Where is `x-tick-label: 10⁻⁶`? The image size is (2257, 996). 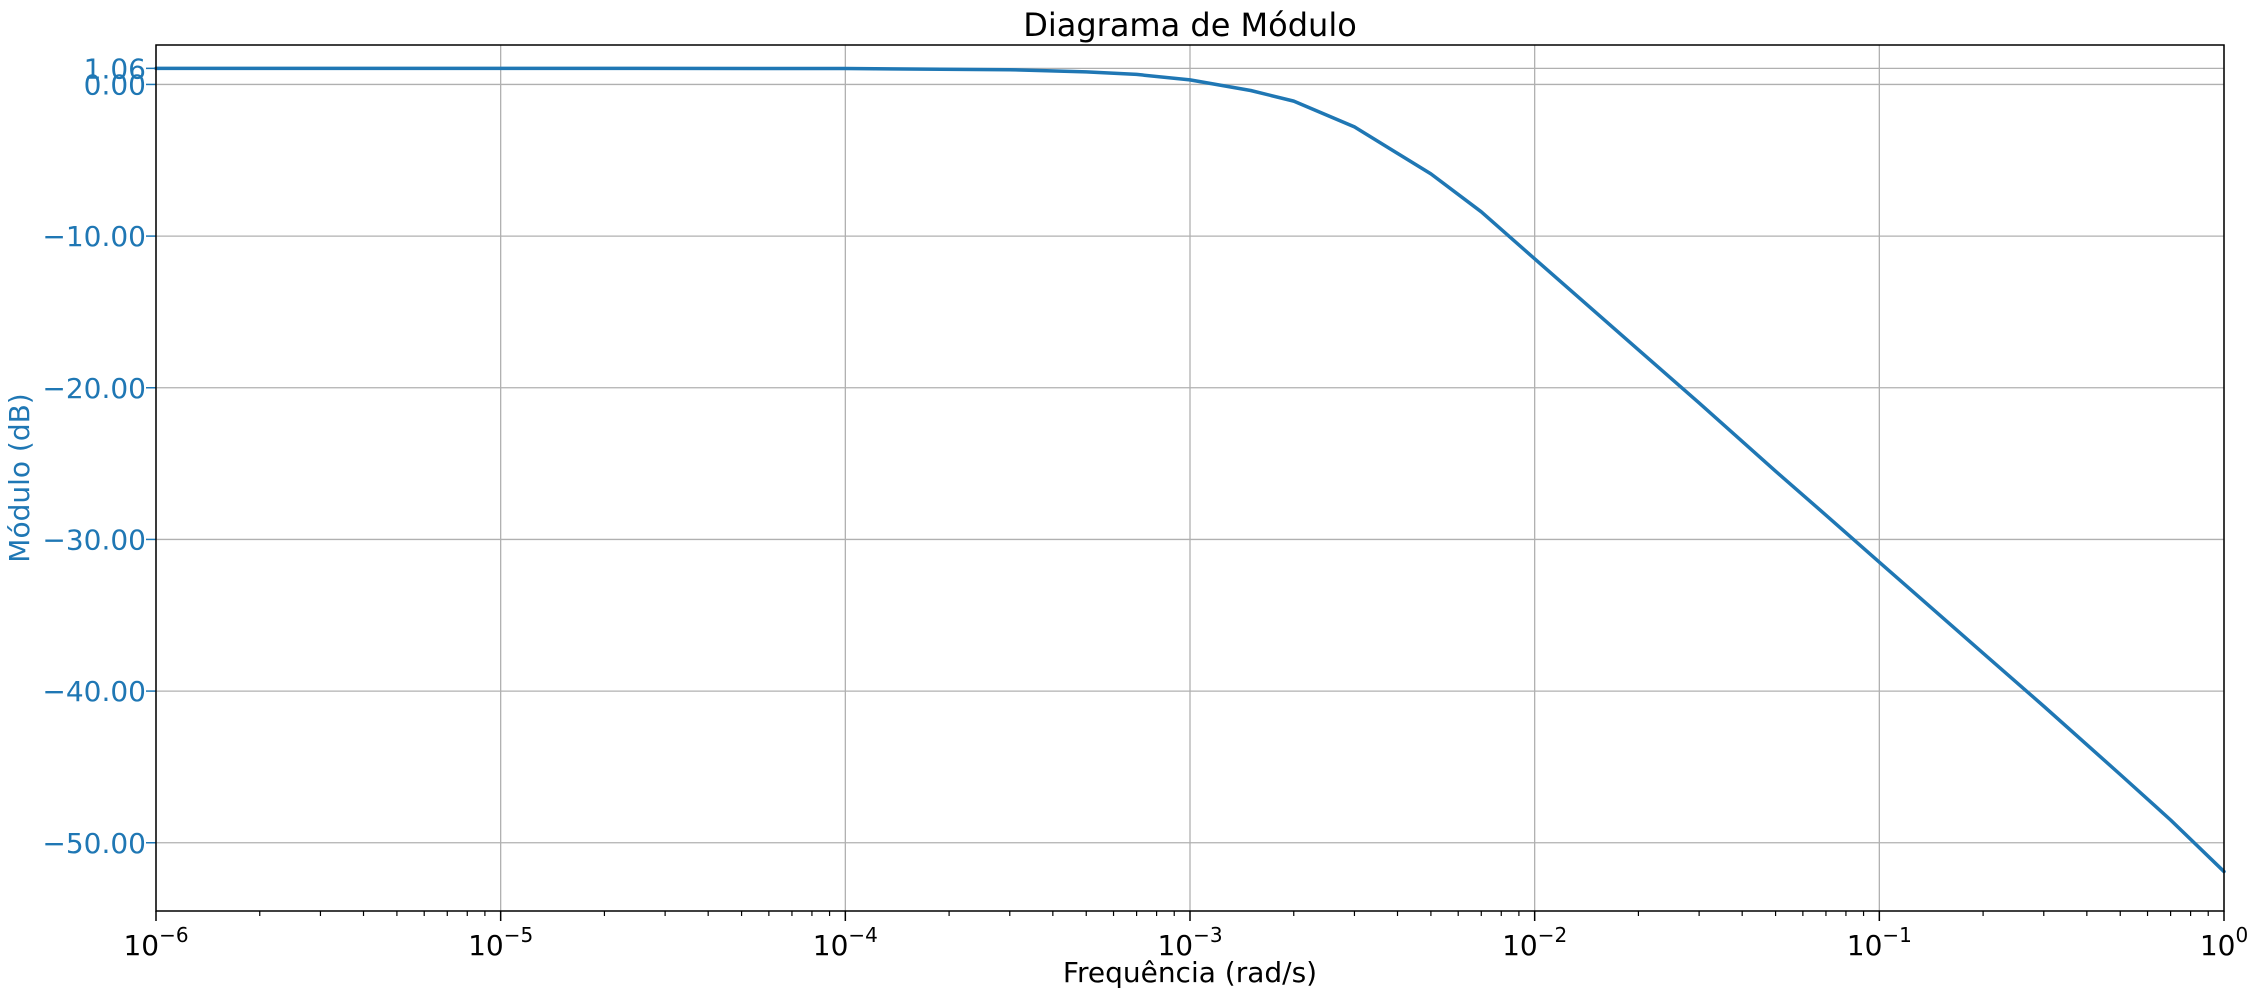
x-tick-label: 10⁻⁶ is located at coordinates (155, 942).